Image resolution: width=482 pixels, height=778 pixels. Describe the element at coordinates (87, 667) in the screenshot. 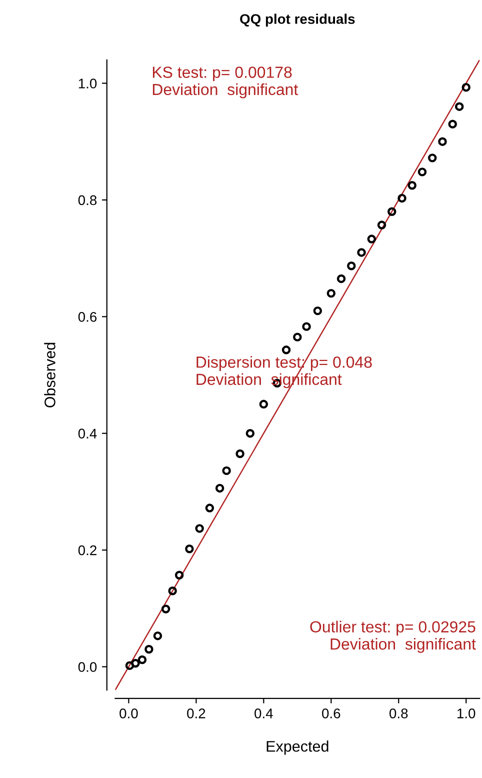

I see `y-tick-label: 0.0` at that location.